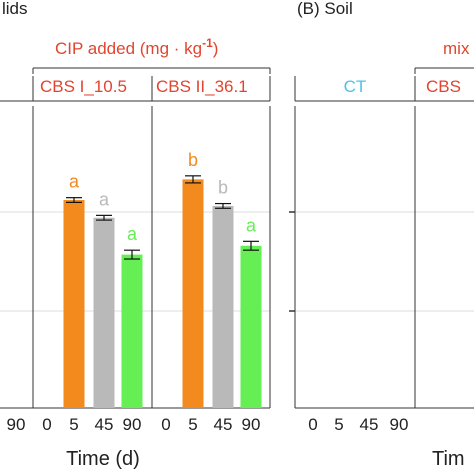 The height and width of the screenshot is (474, 474). I want to click on panel-b-group-label: CT, so click(355, 86).